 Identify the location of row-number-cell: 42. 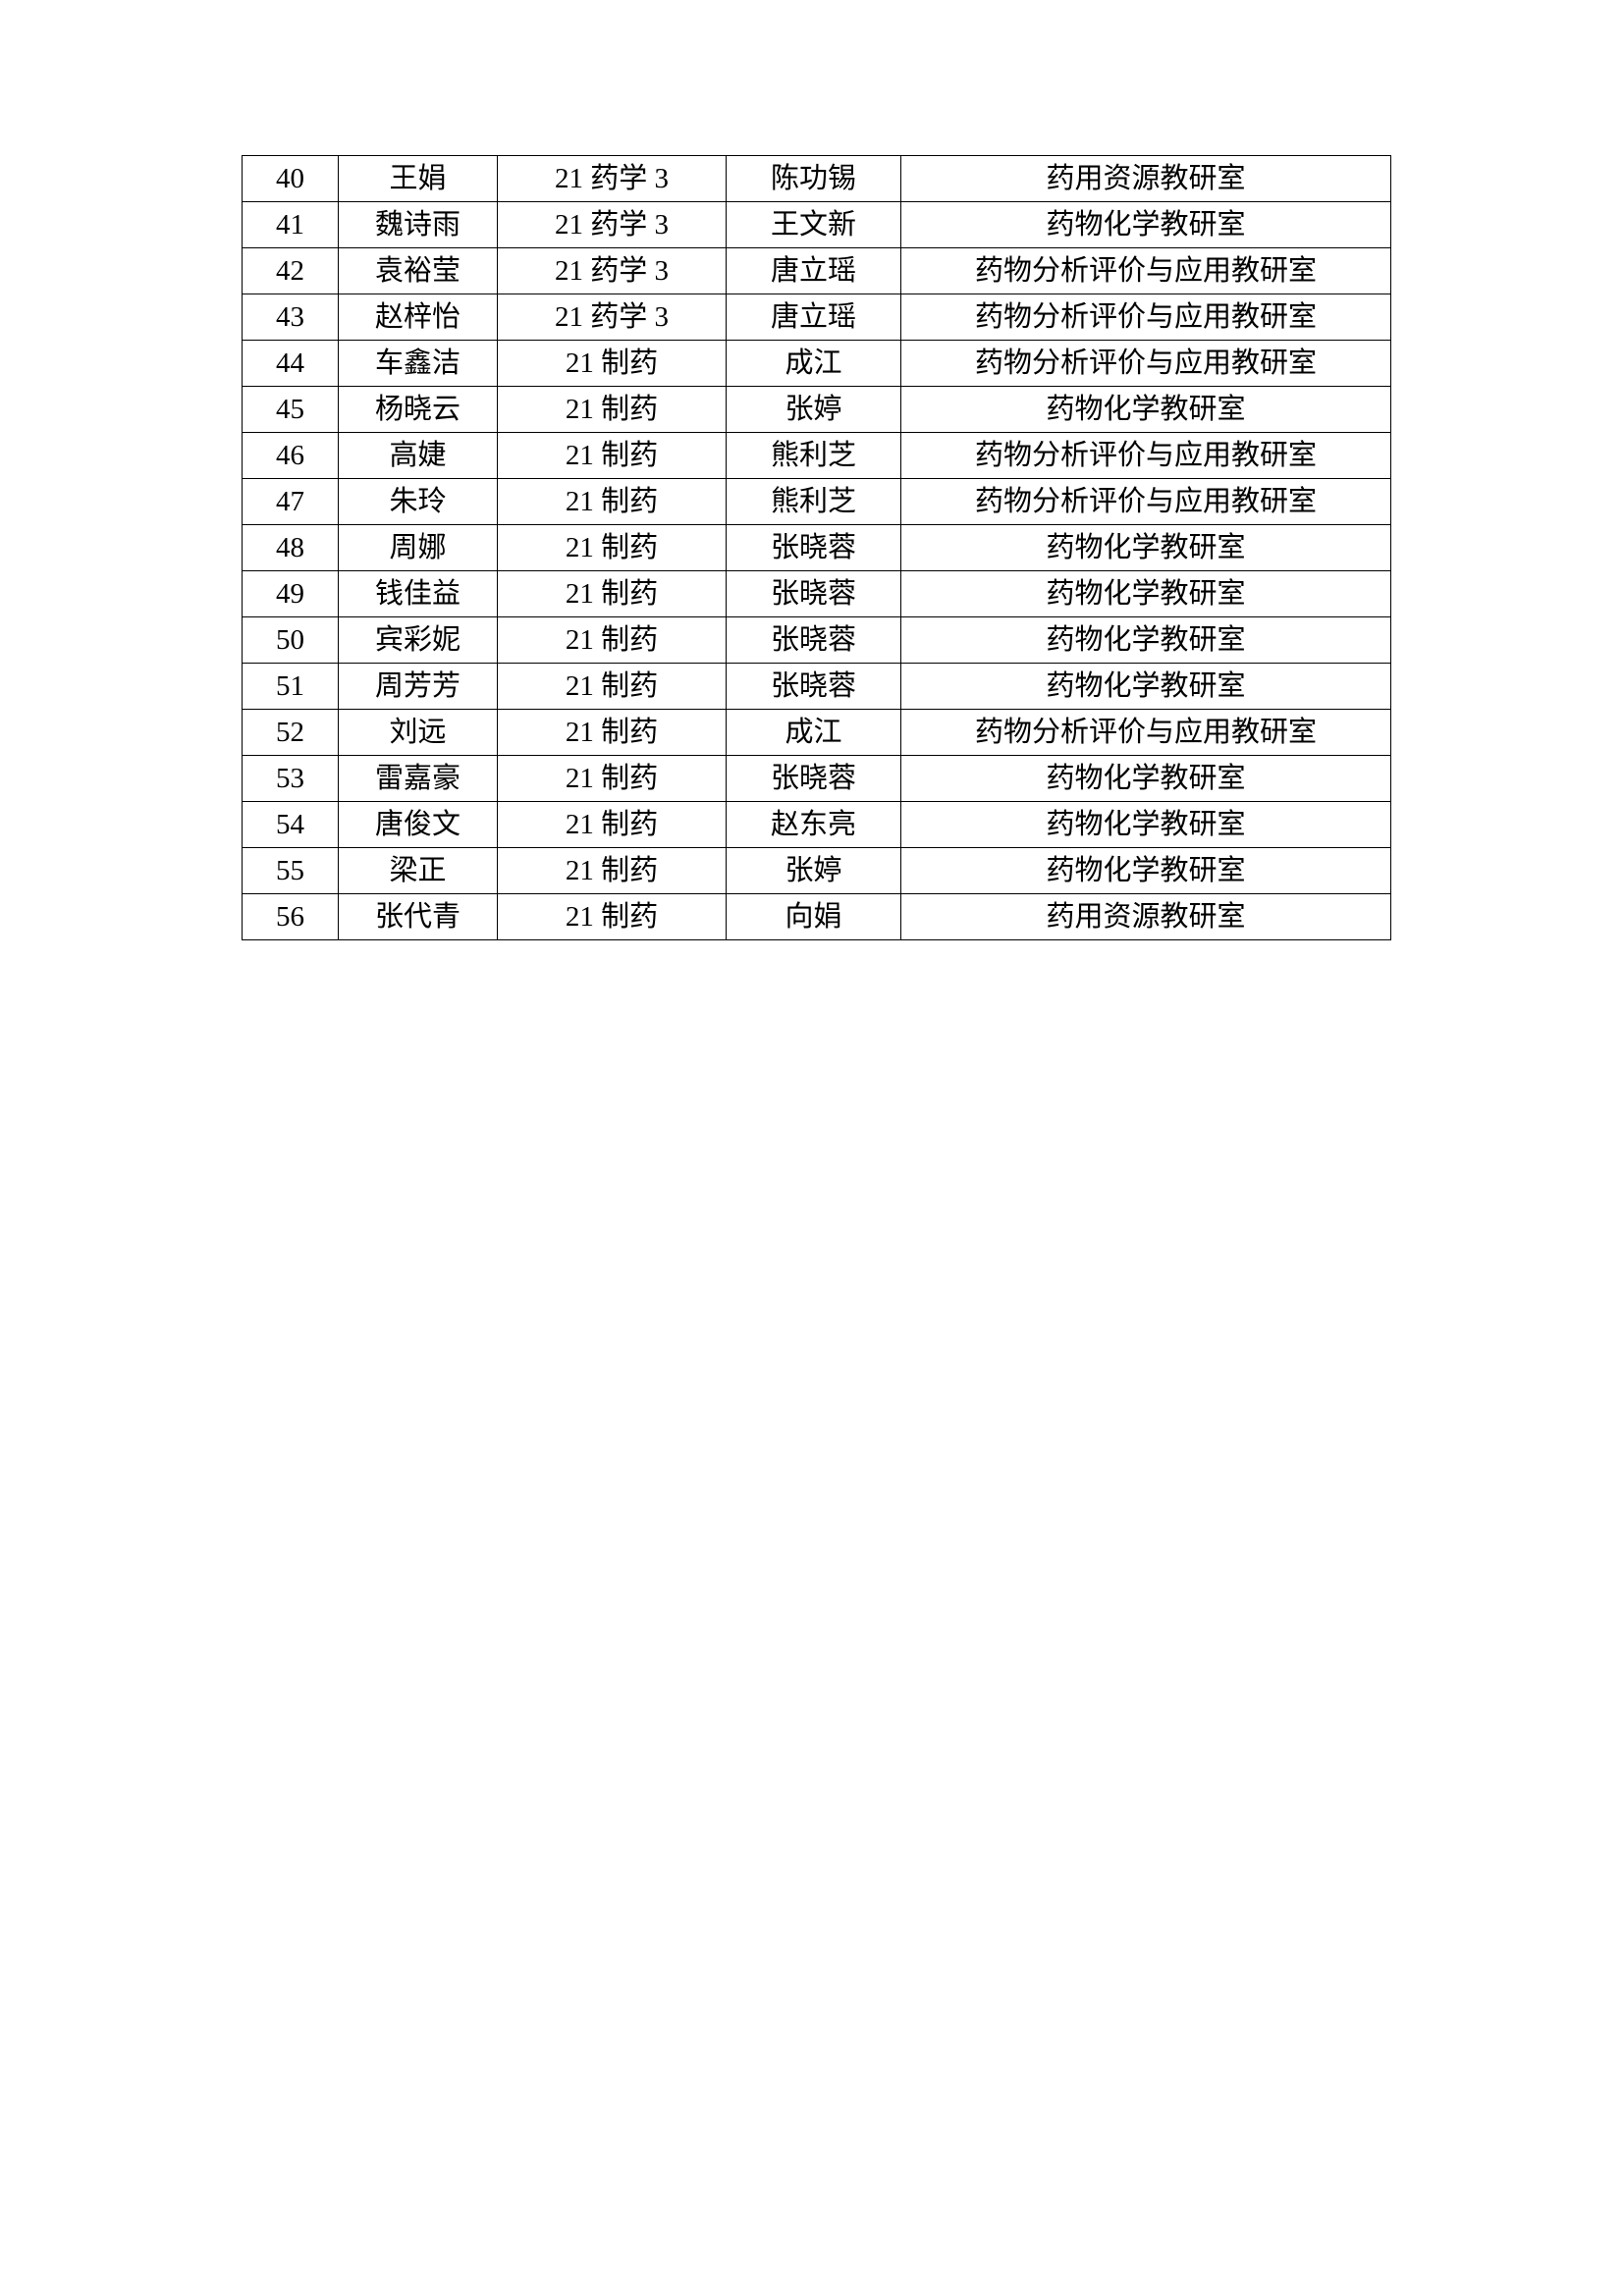
(290, 270).